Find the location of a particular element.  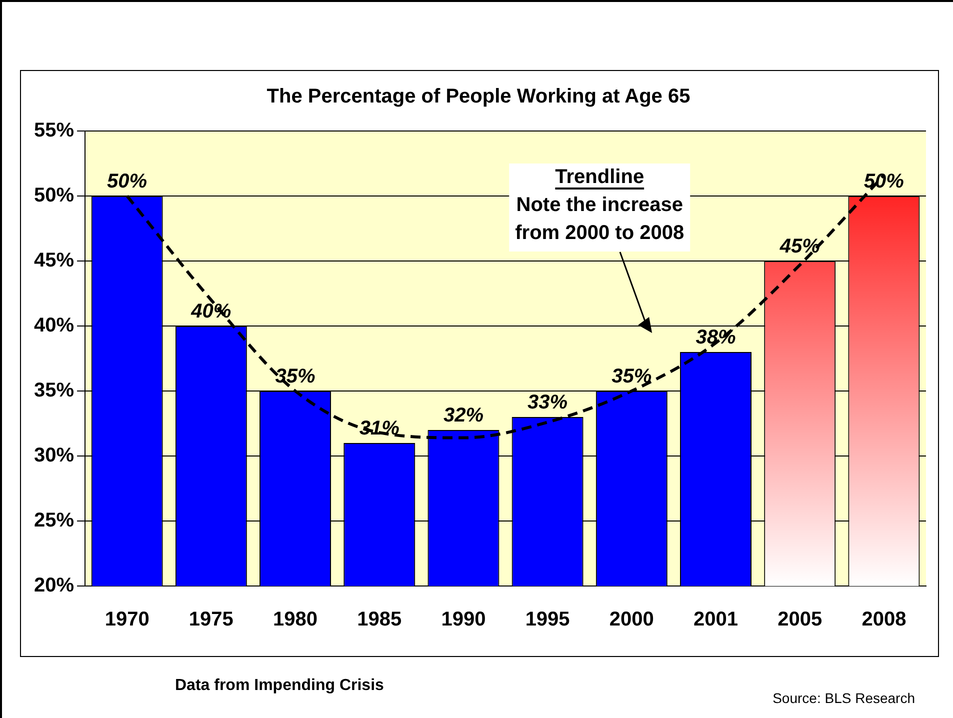

data-label: 32% is located at coordinates (463, 415).